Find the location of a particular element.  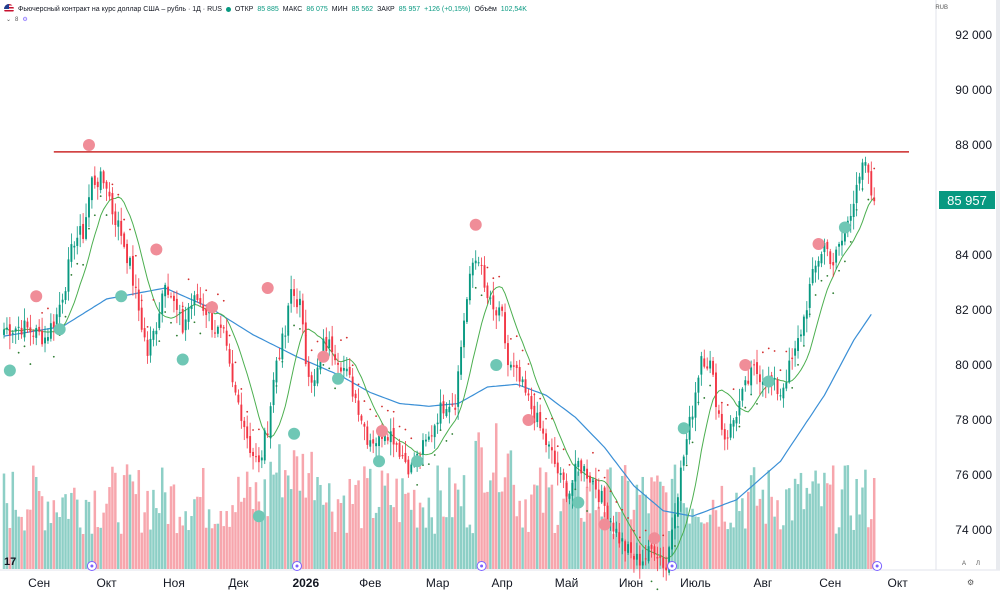

y-tick-label: 90 000 is located at coordinates (973, 90).